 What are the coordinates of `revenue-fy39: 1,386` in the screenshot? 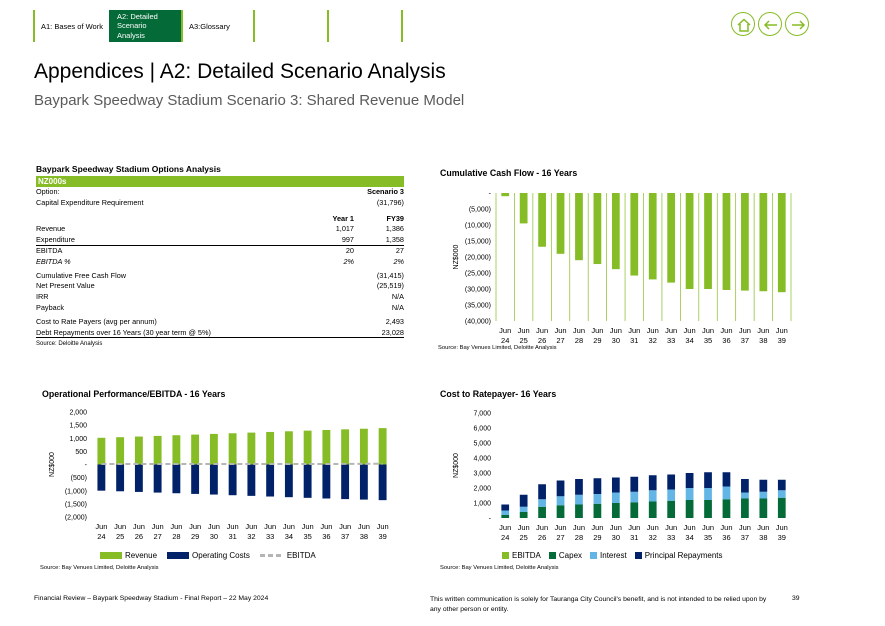 It's located at (394, 229).